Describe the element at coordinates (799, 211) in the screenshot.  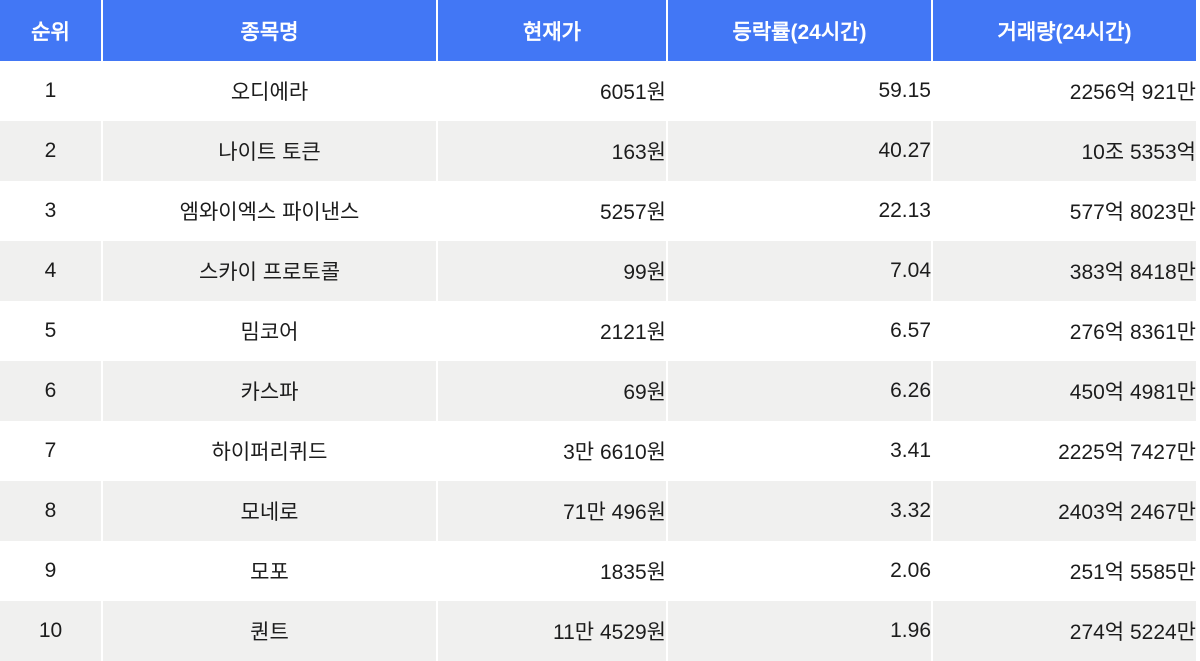
I see `cell-change: 22.13` at that location.